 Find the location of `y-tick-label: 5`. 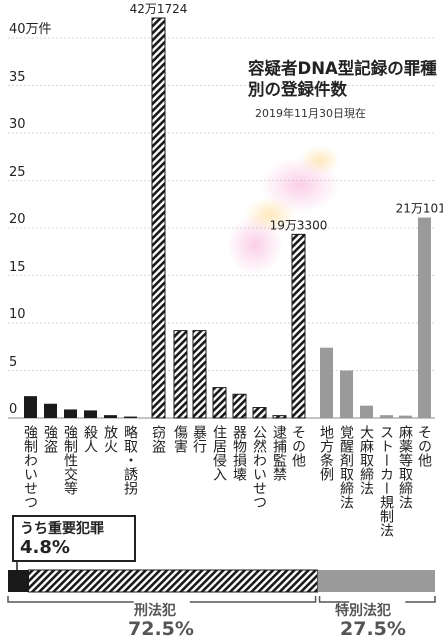

y-tick-label: 5 is located at coordinates (13, 362).